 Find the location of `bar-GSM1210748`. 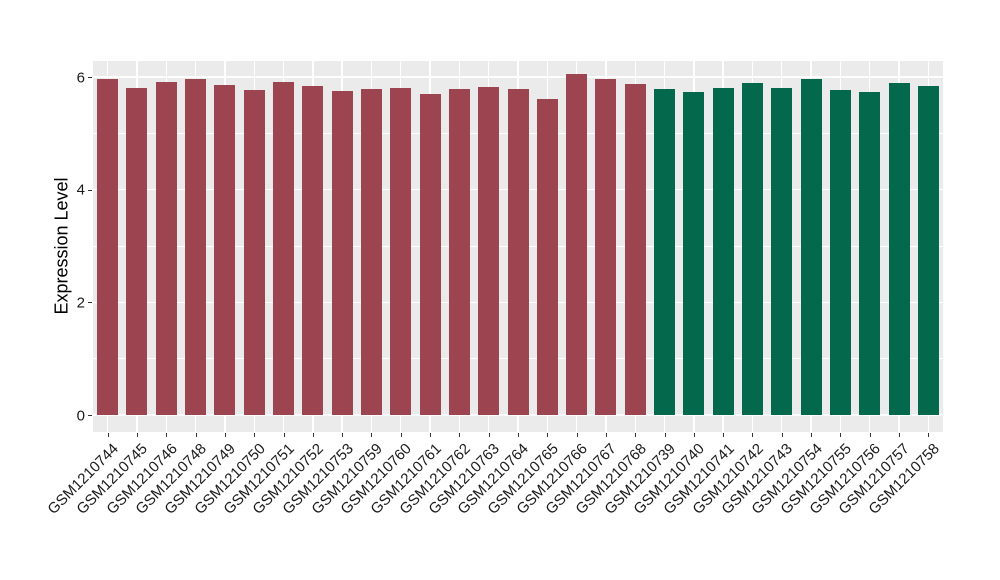

bar-GSM1210748 is located at coordinates (196, 247).